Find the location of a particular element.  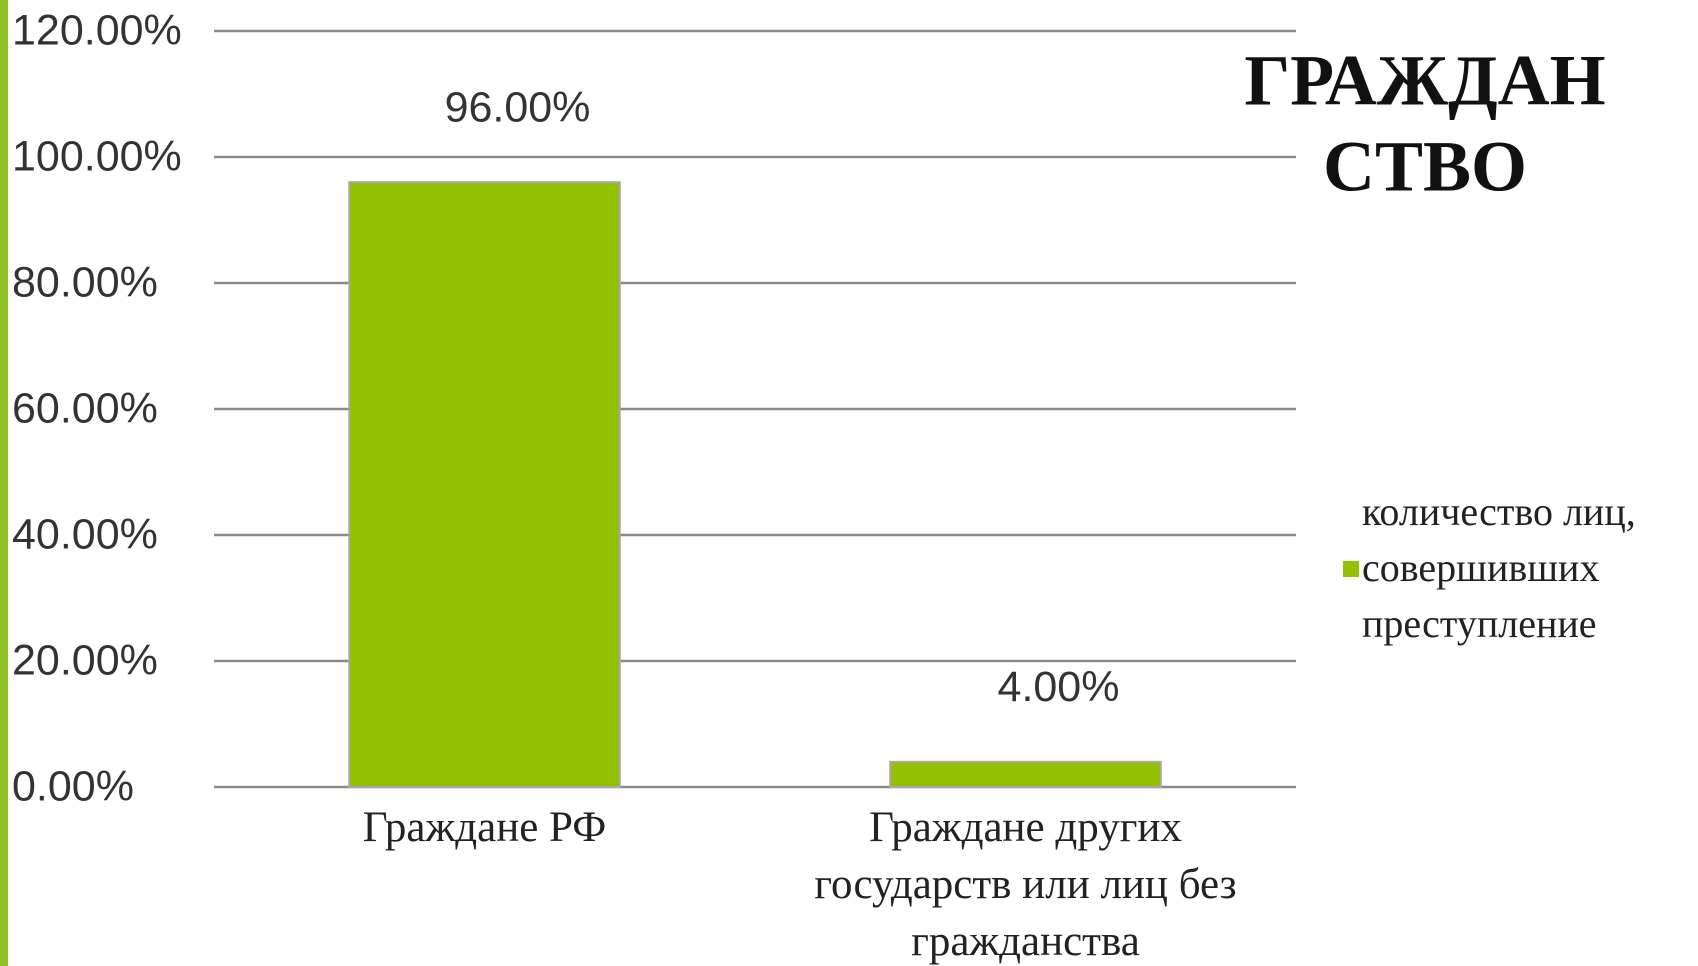

legend-swatch is located at coordinates (1351, 569).